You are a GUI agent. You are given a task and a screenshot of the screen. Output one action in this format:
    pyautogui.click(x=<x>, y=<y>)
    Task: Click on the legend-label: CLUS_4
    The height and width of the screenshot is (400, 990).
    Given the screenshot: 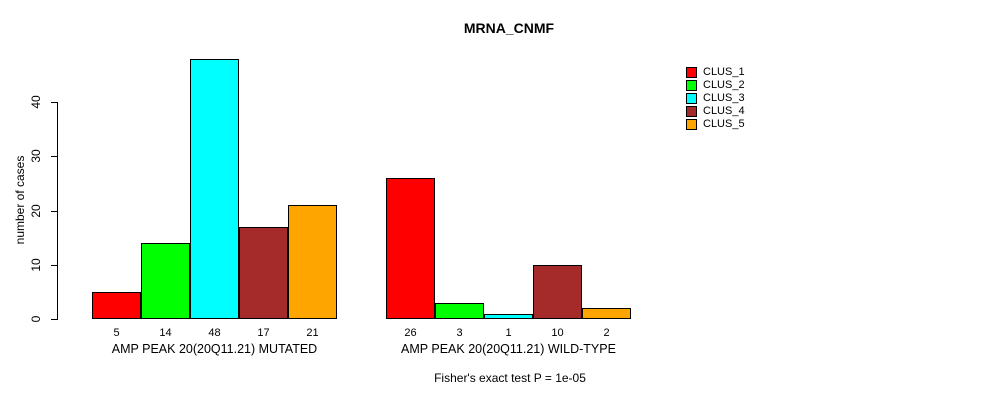 What is the action you would take?
    pyautogui.click(x=724, y=111)
    